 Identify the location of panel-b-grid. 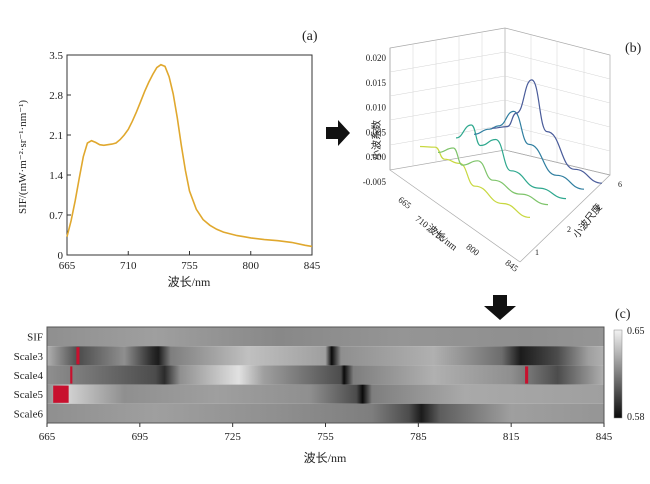
(500, 100).